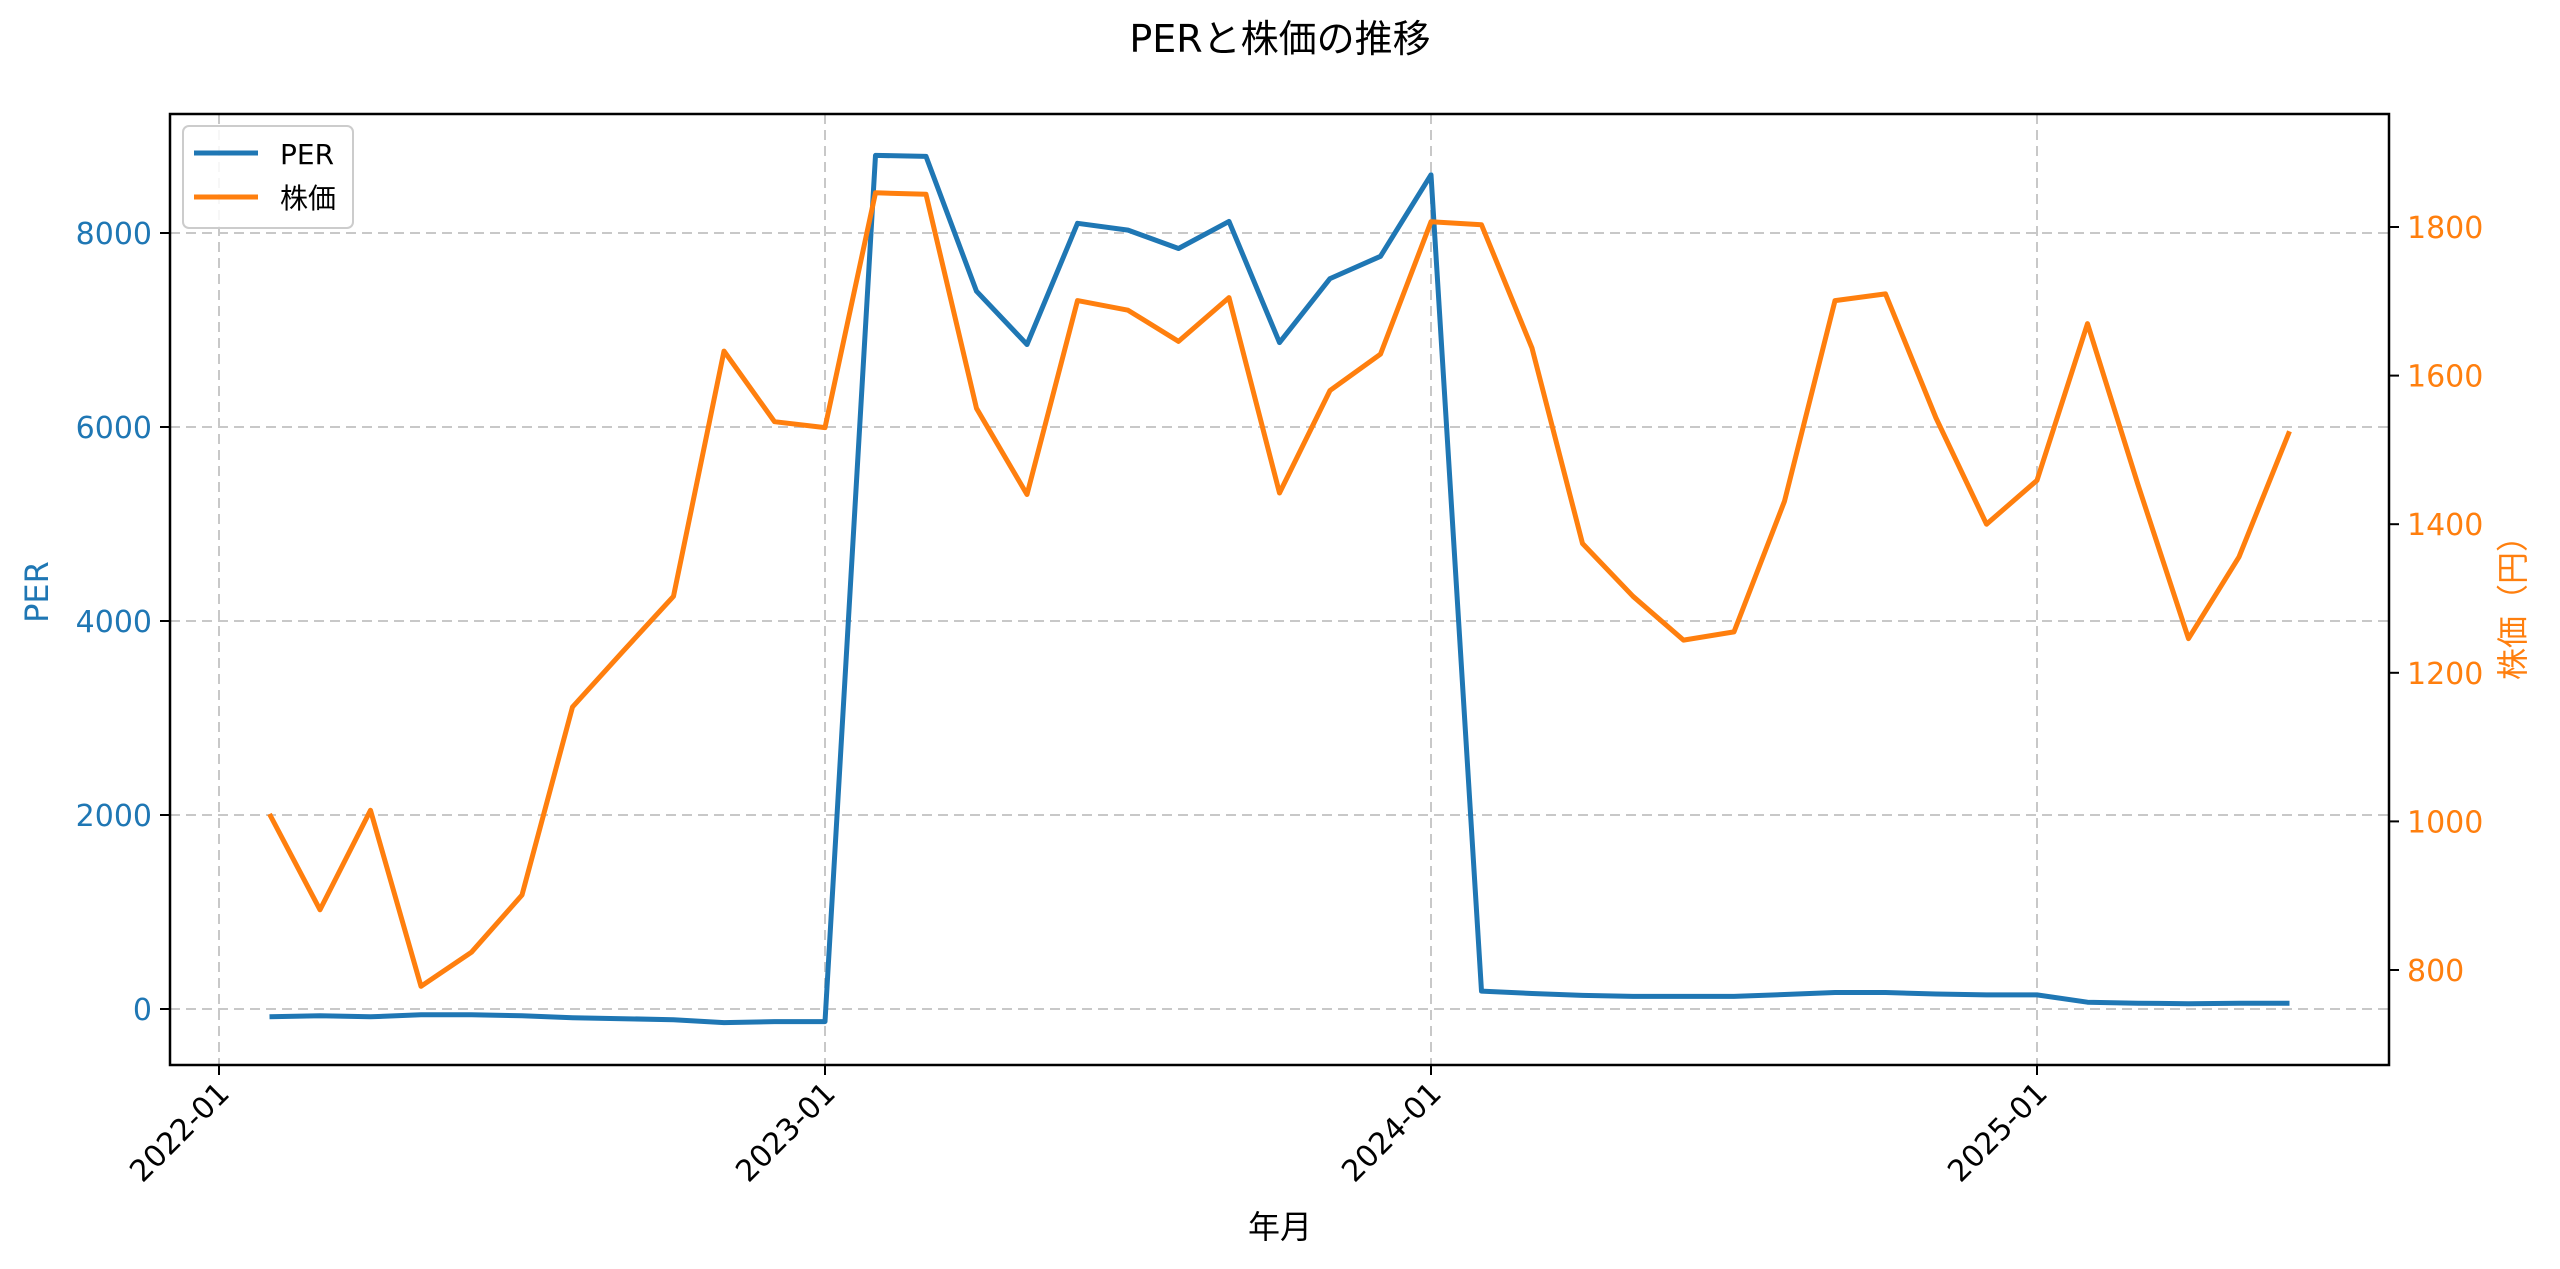  Describe the element at coordinates (114, 428) in the screenshot. I see `left-tick-label: 6000` at that location.